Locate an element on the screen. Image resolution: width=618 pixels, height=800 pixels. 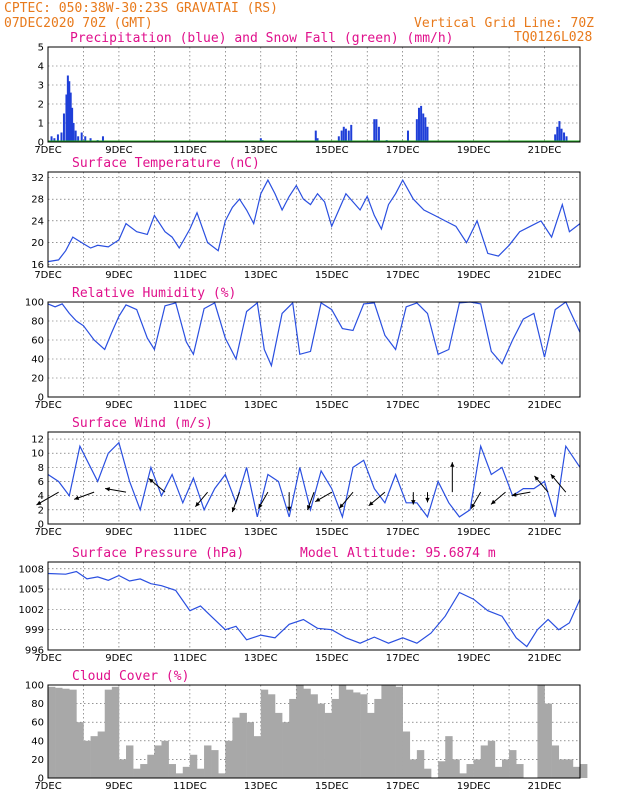
model-id: TQ0126L028 is located at coordinates (553, 37).